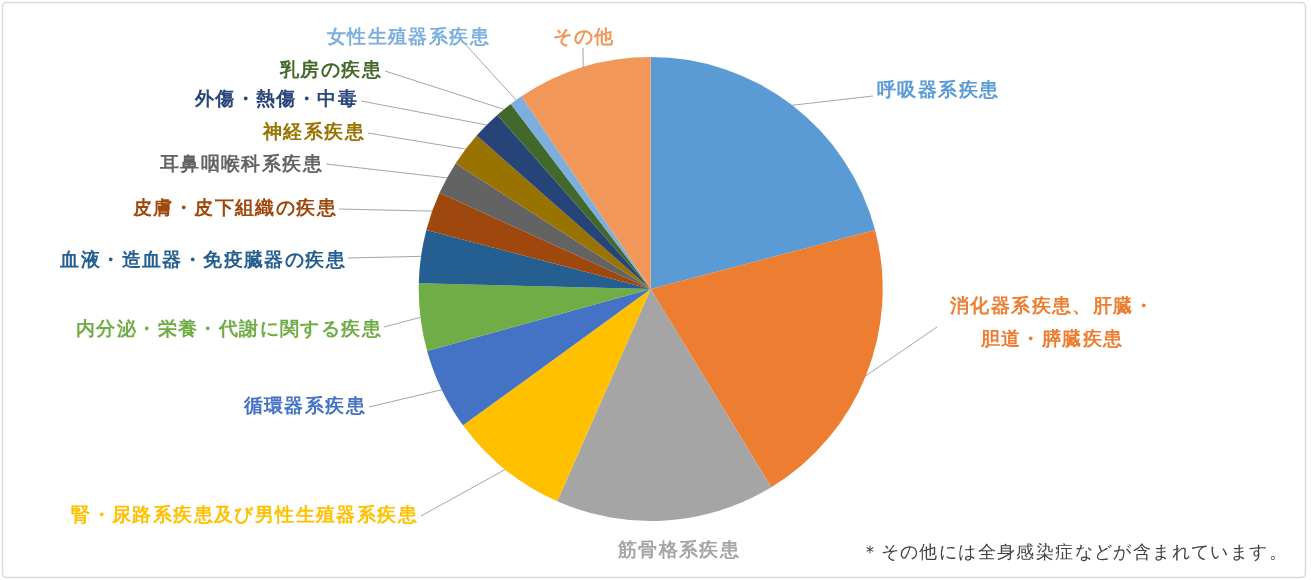 This screenshot has width=1311, height=580. What do you see at coordinates (275, 98) in the screenshot?
I see `slice-label: 外傷・熱傷・中毒` at bounding box center [275, 98].